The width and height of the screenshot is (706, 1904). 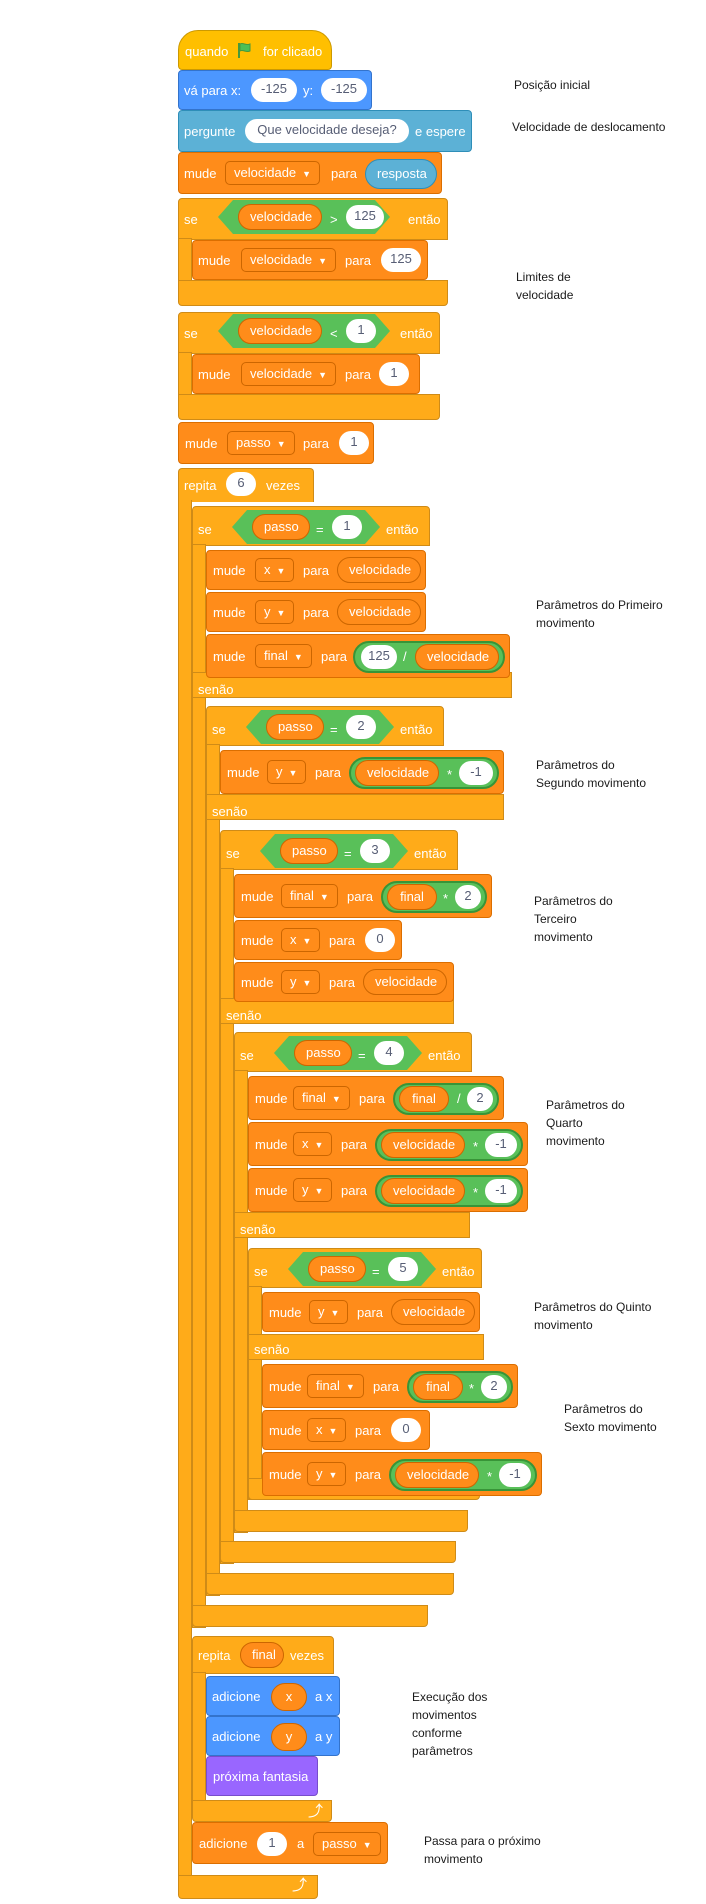 I want to click on repeat-count-input: 6, so click(x=241, y=484).